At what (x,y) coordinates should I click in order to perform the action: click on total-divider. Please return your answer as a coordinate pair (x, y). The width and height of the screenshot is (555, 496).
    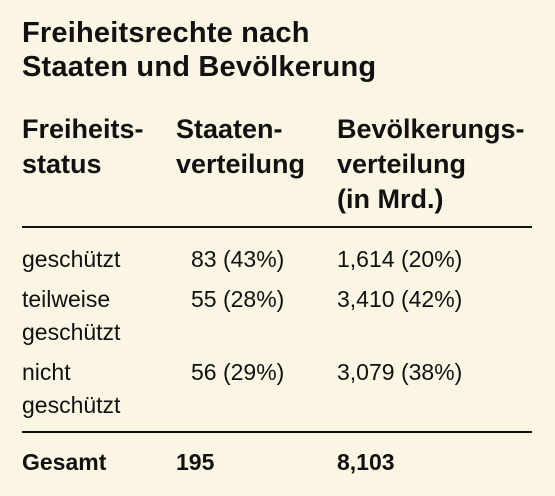
    Looking at the image, I should click on (277, 432).